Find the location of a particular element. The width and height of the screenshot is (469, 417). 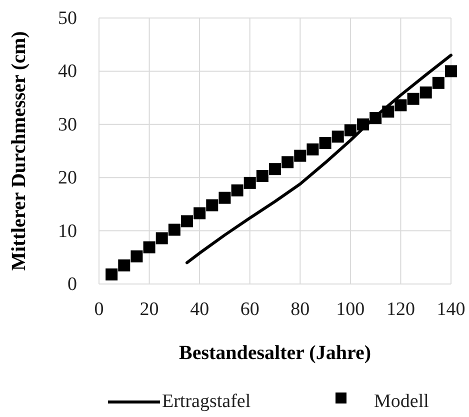

x-tick-label: 20 is located at coordinates (149, 309).